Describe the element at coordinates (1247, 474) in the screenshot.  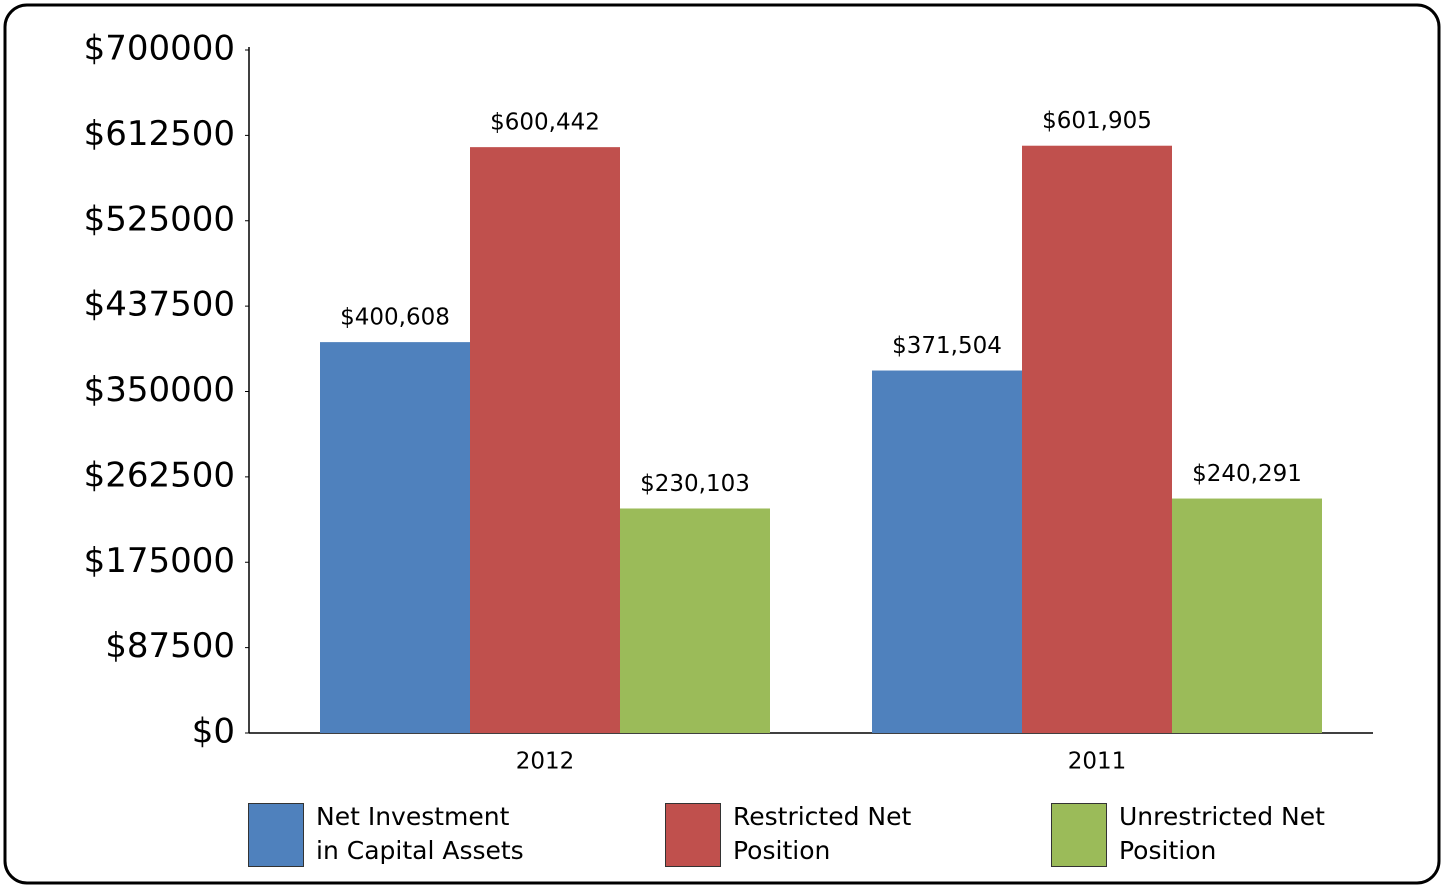
I see `value-label: $240,291` at that location.